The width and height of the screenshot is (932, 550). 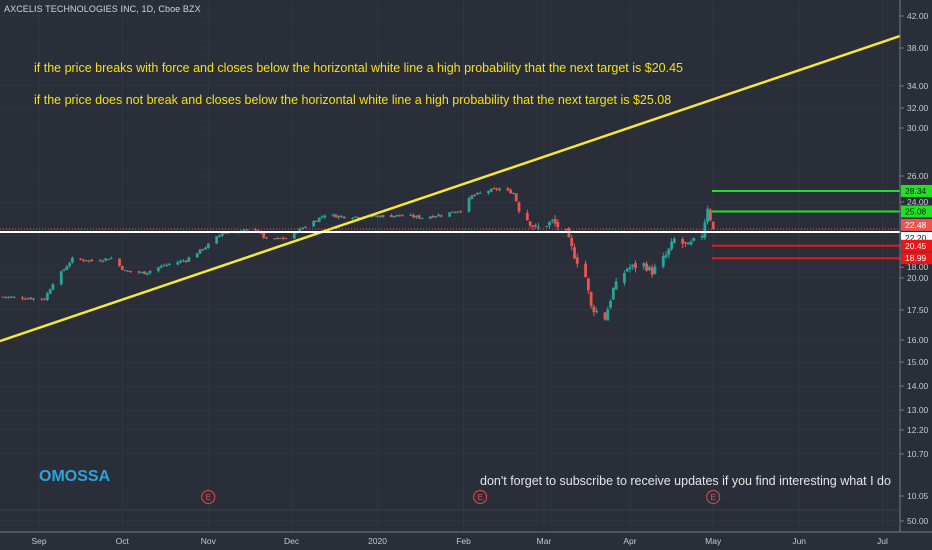 I want to click on price-tag-target_green, so click(x=916, y=190).